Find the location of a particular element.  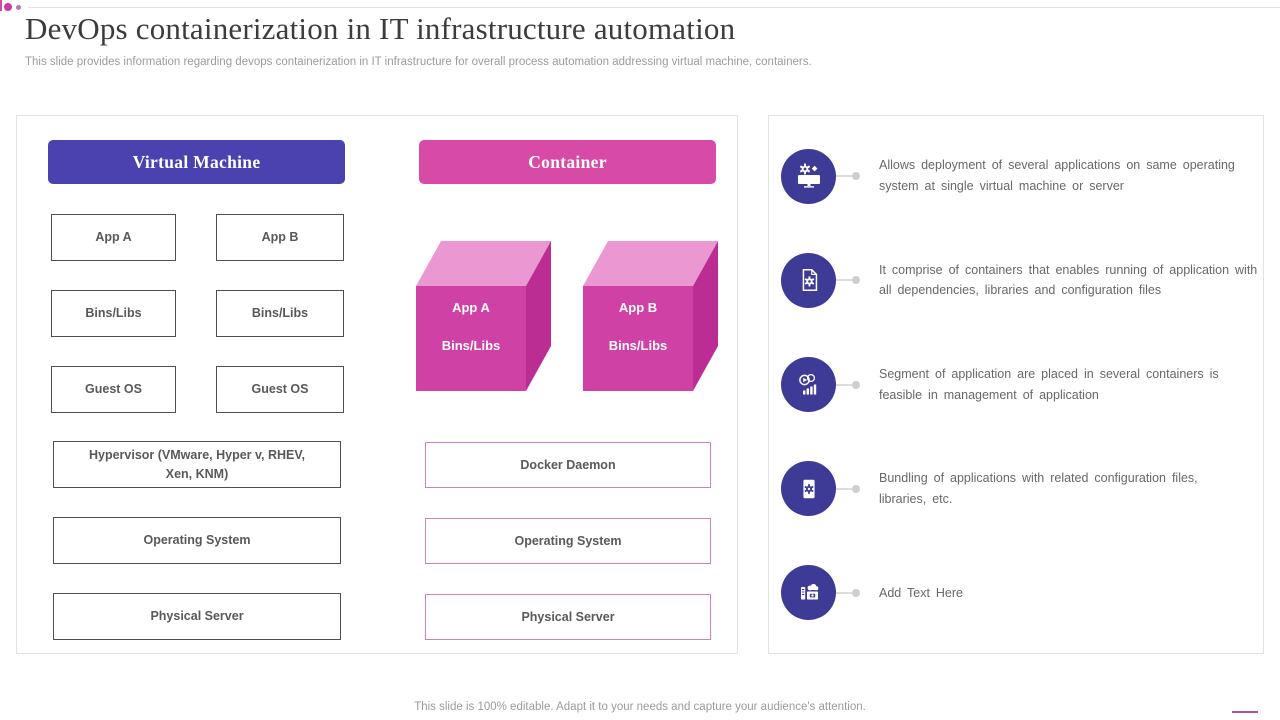

vm-box-bins-libs-left: Bins/Libs is located at coordinates (113, 313).